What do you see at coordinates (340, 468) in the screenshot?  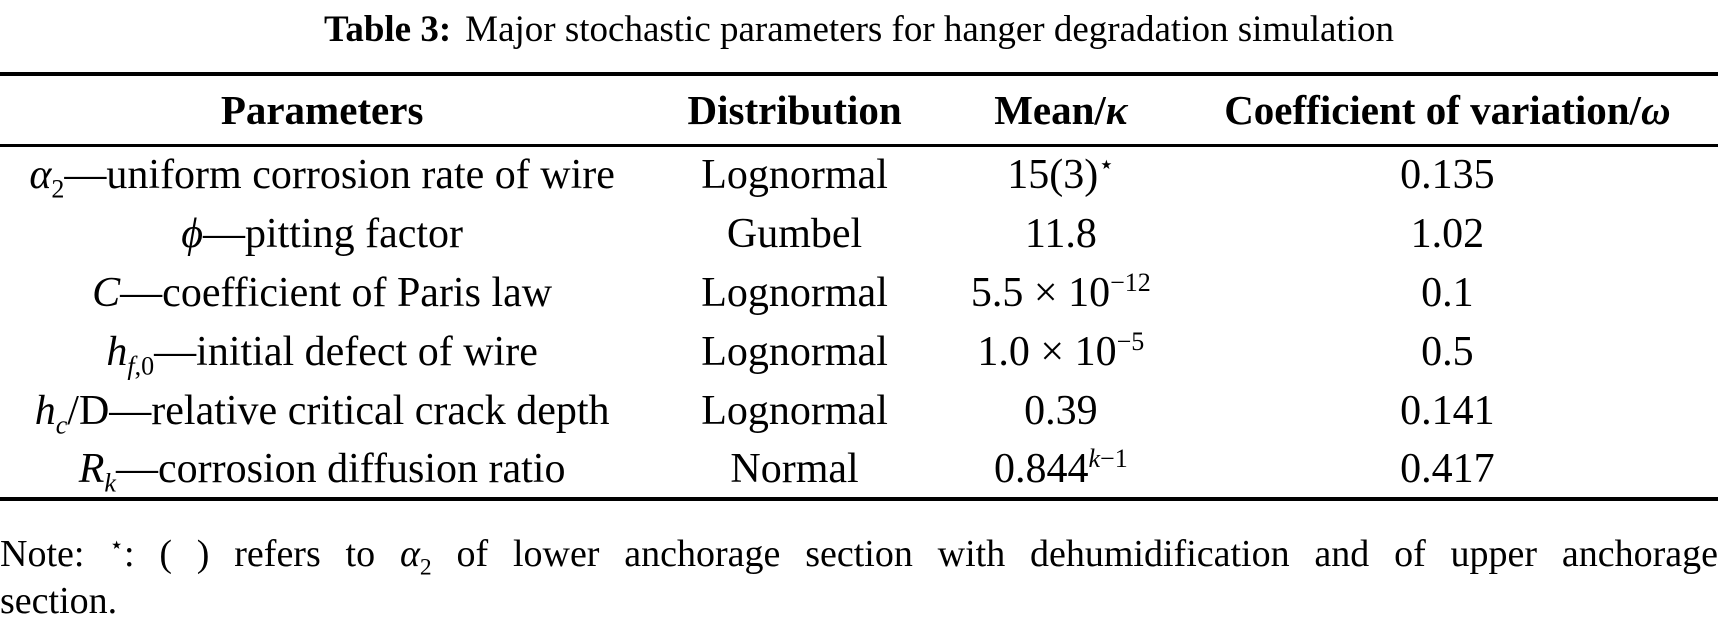 I see `param-description: —corrosion diffusion ratio` at bounding box center [340, 468].